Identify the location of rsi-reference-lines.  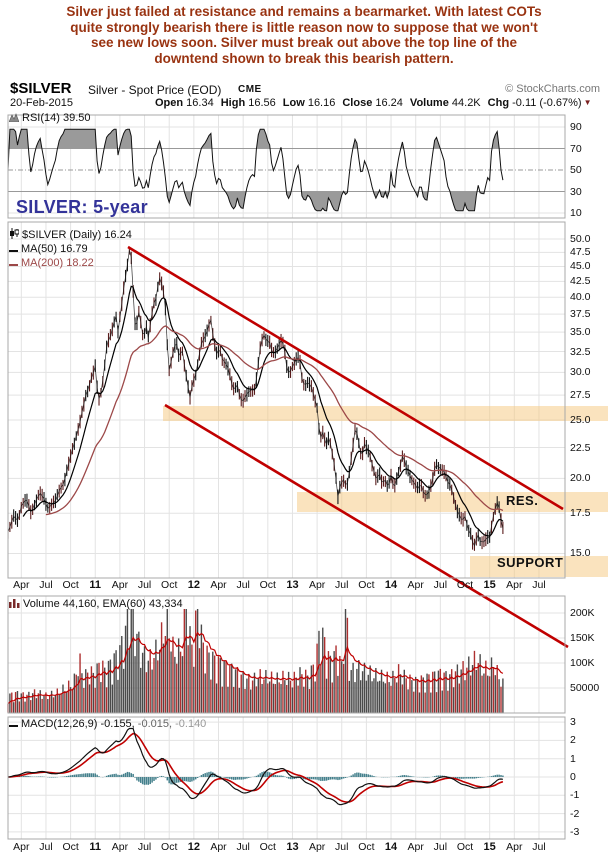
(286, 170).